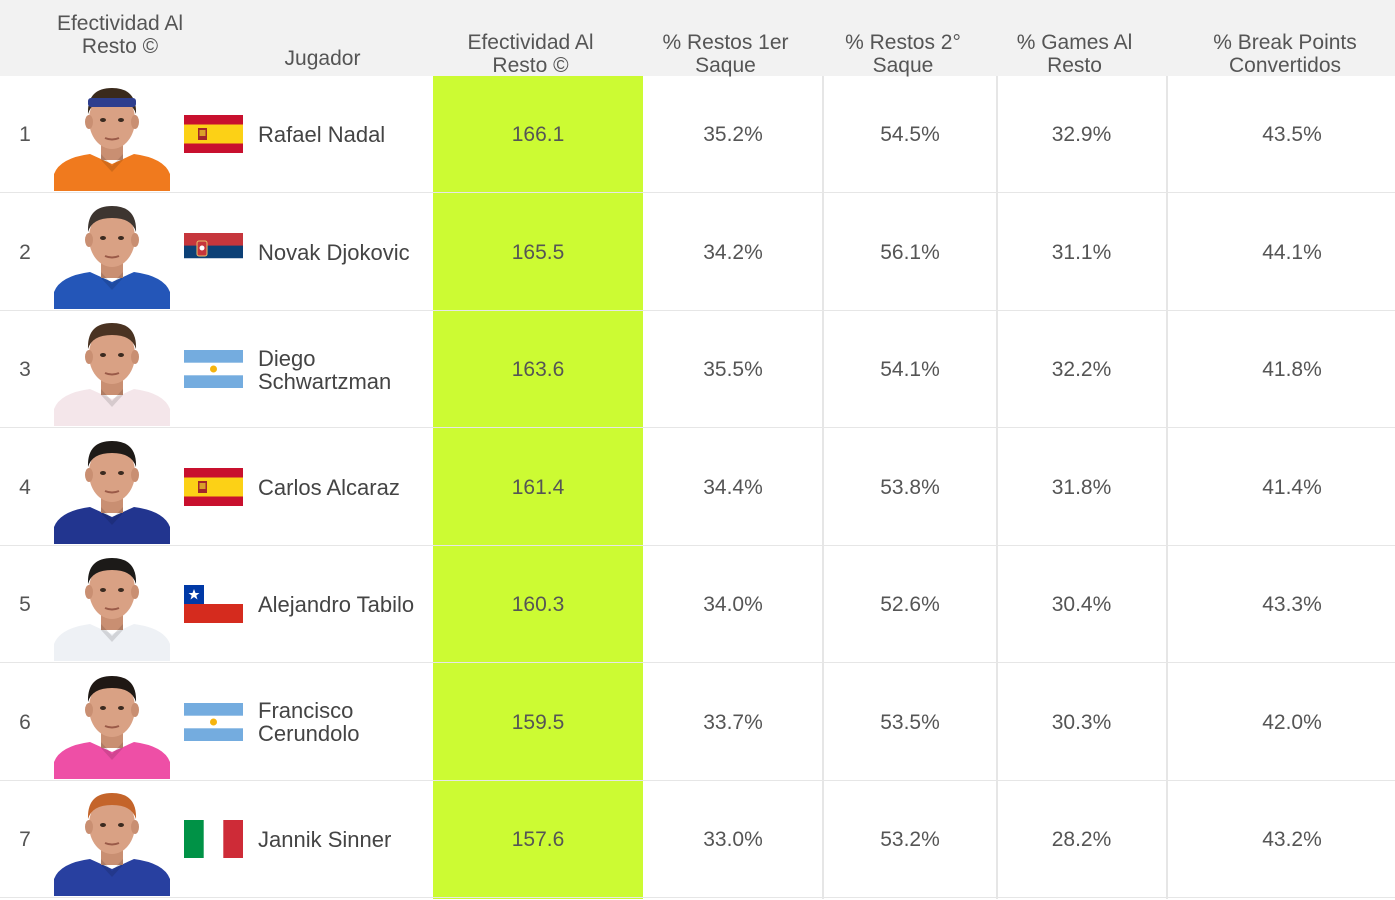 The height and width of the screenshot is (900, 1395). I want to click on score-cell: 165.5, so click(538, 252).